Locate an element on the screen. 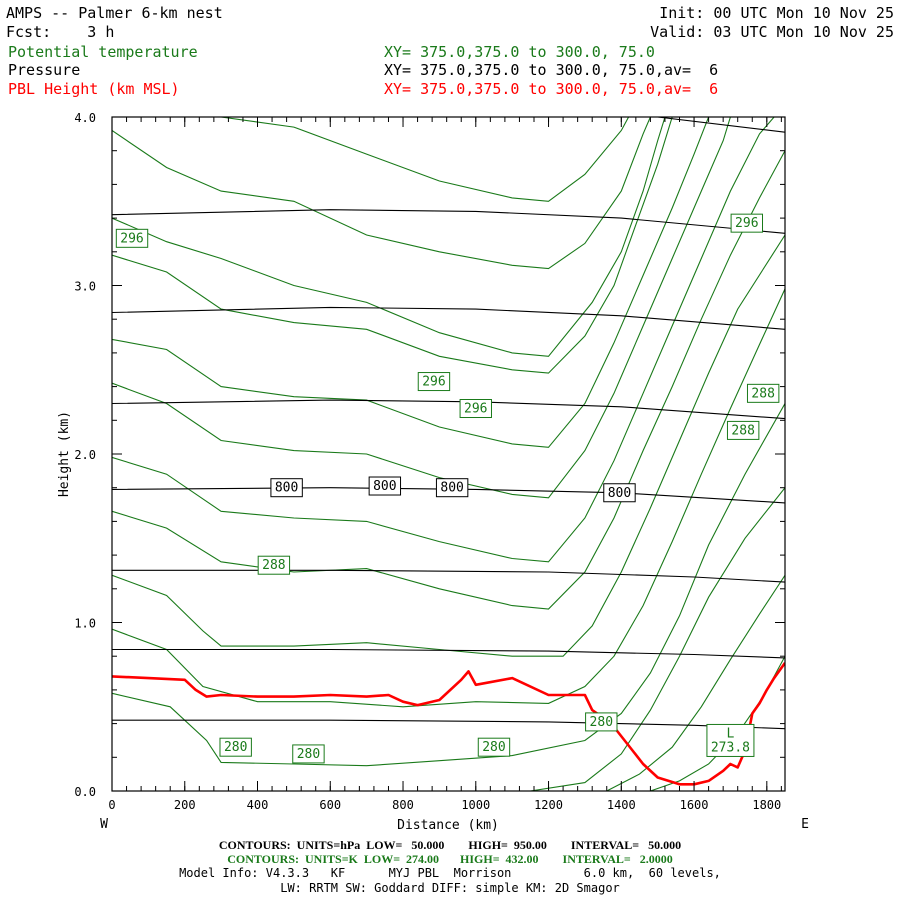 Image resolution: width=900 pixels, height=900 pixels. x-tick-label: 1200 is located at coordinates (548, 805).